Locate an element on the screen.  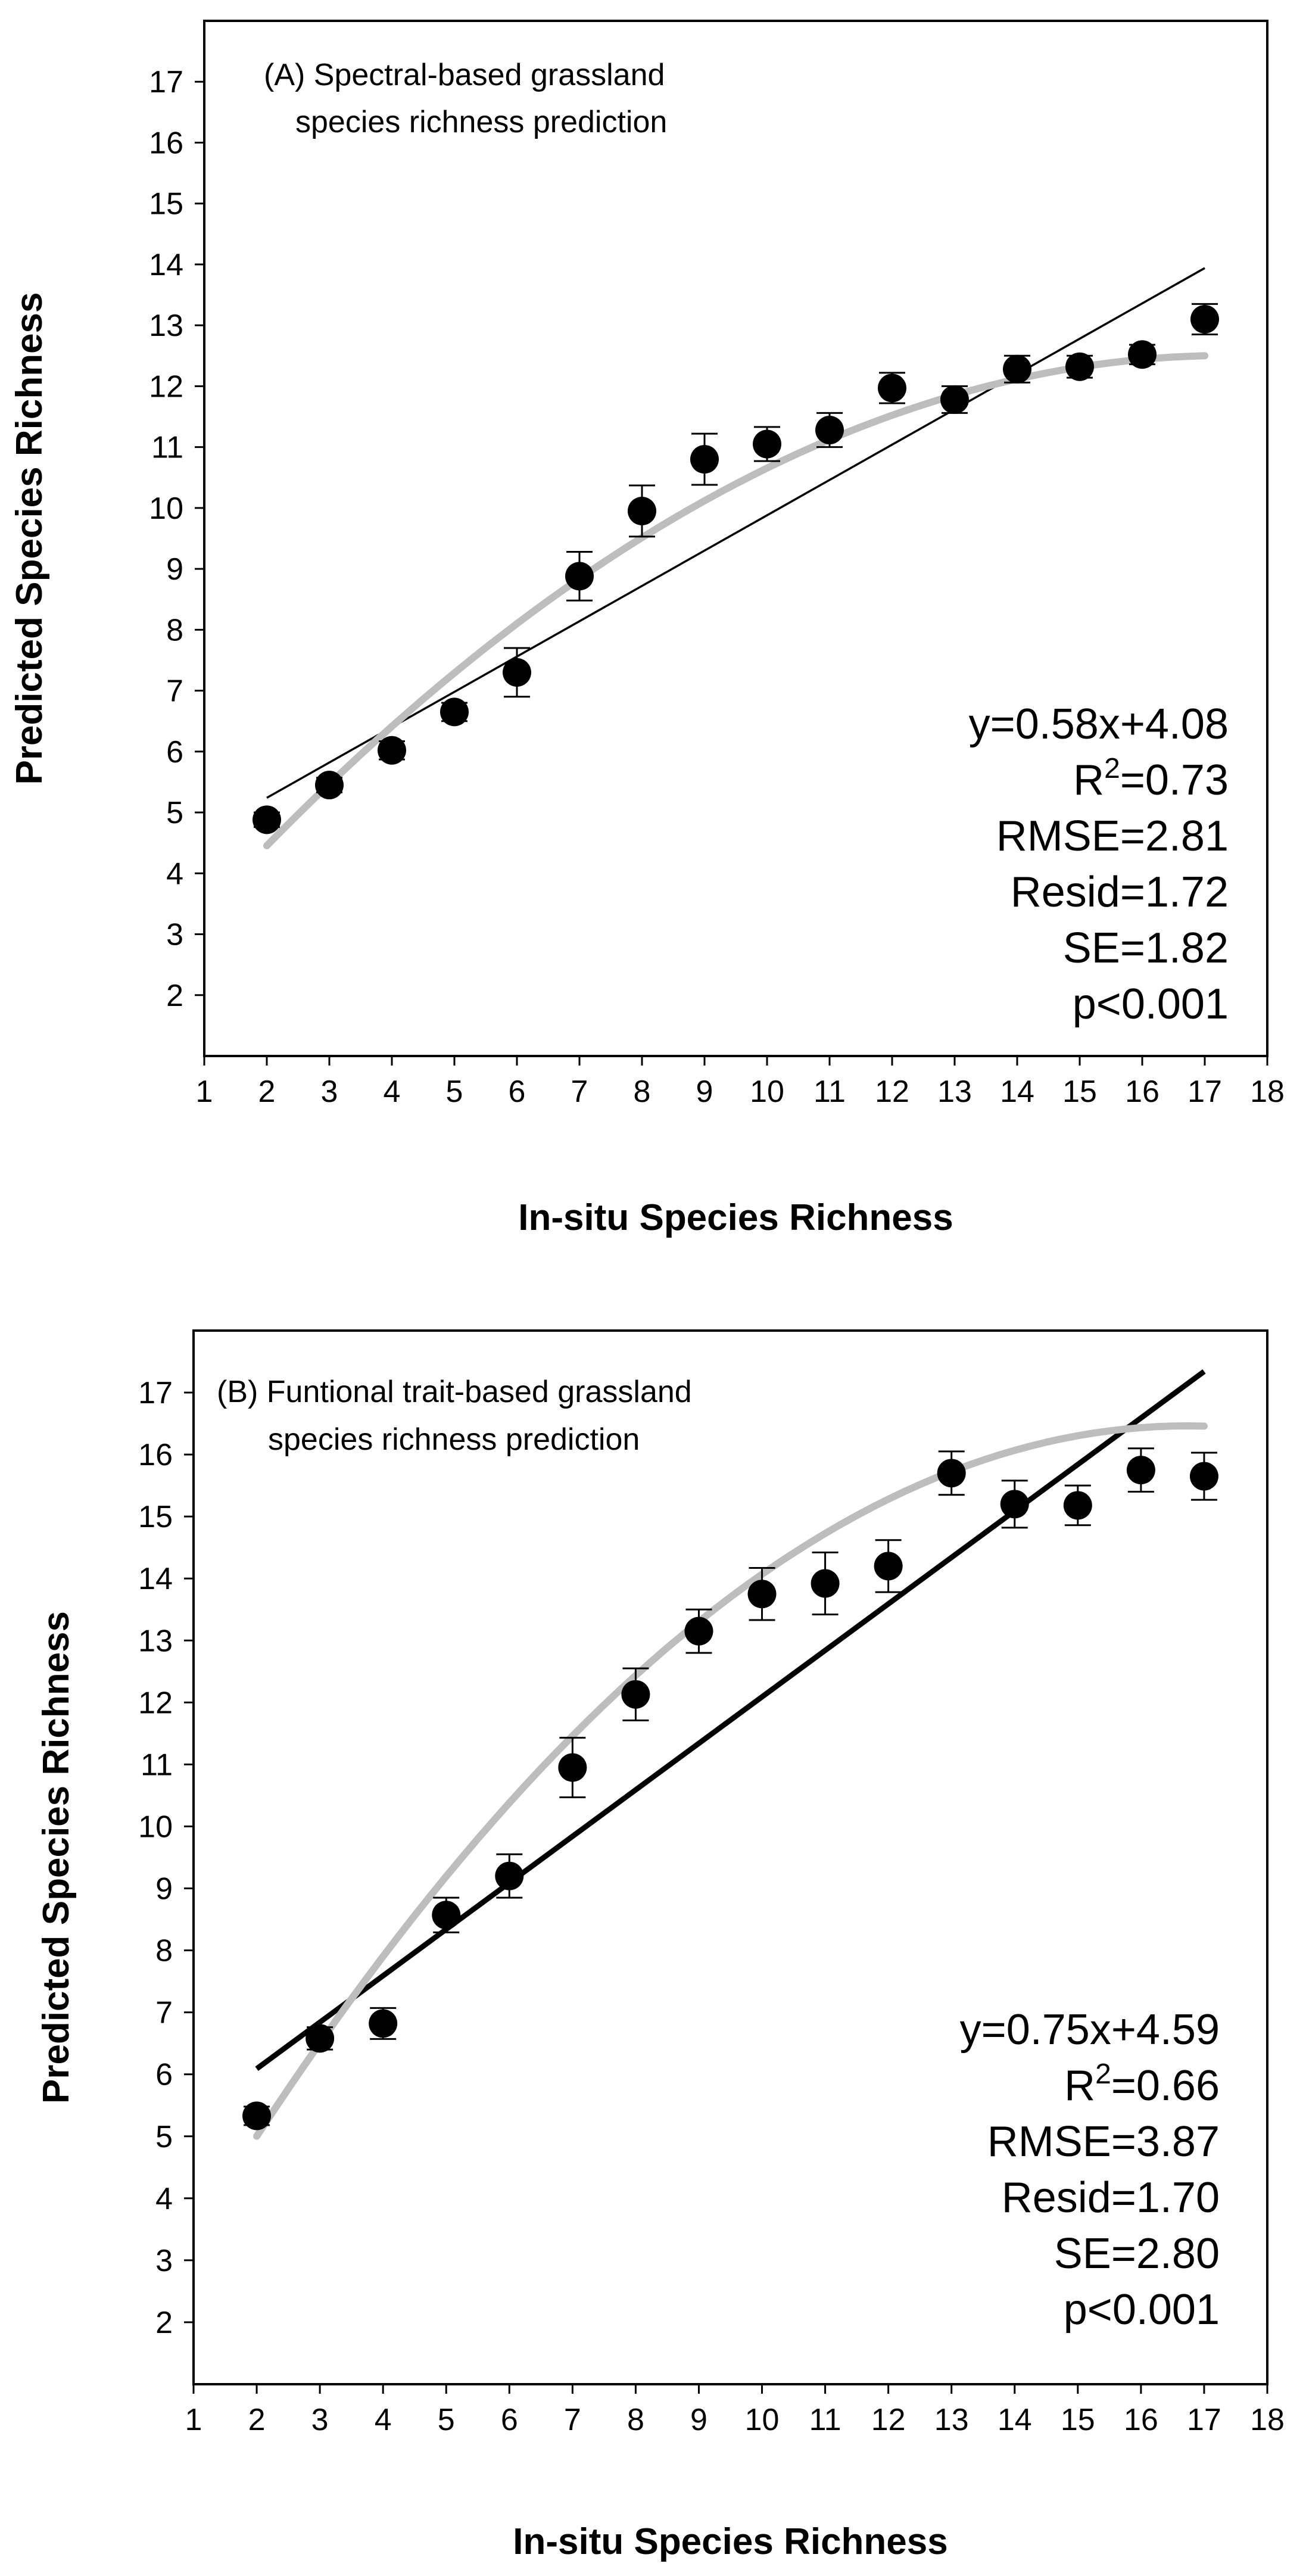
linear-fit-line-a is located at coordinates (735, 533).